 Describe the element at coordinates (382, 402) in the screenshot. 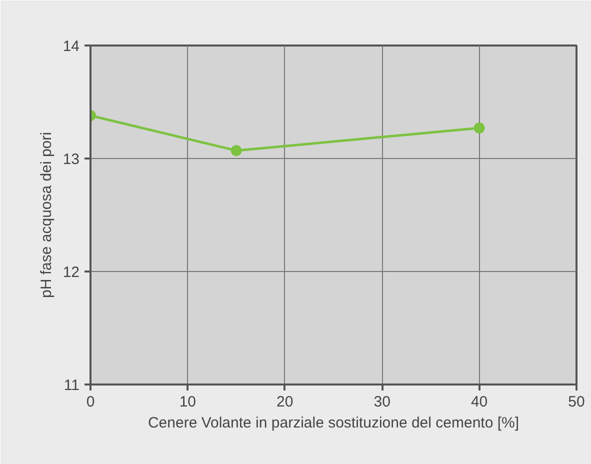

I see `x-tick-label: 30` at that location.